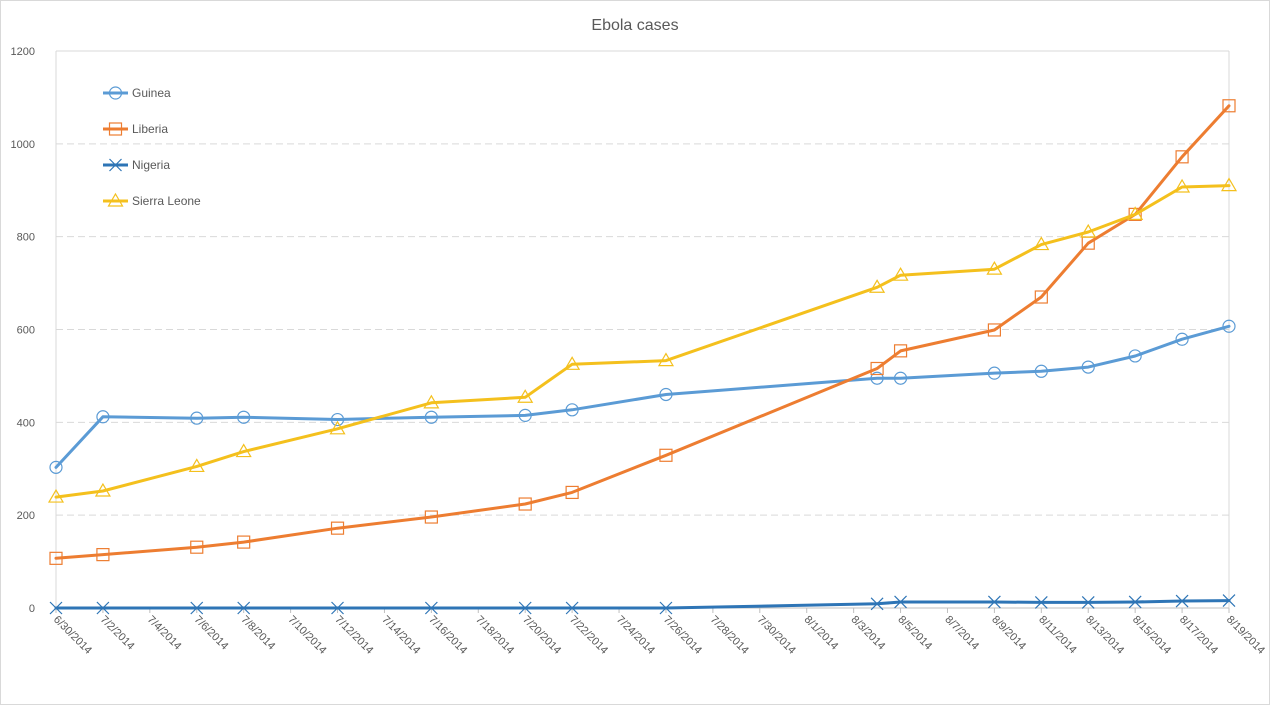  What do you see at coordinates (115, 165) in the screenshot?
I see `legend-marker-nigeria` at bounding box center [115, 165].